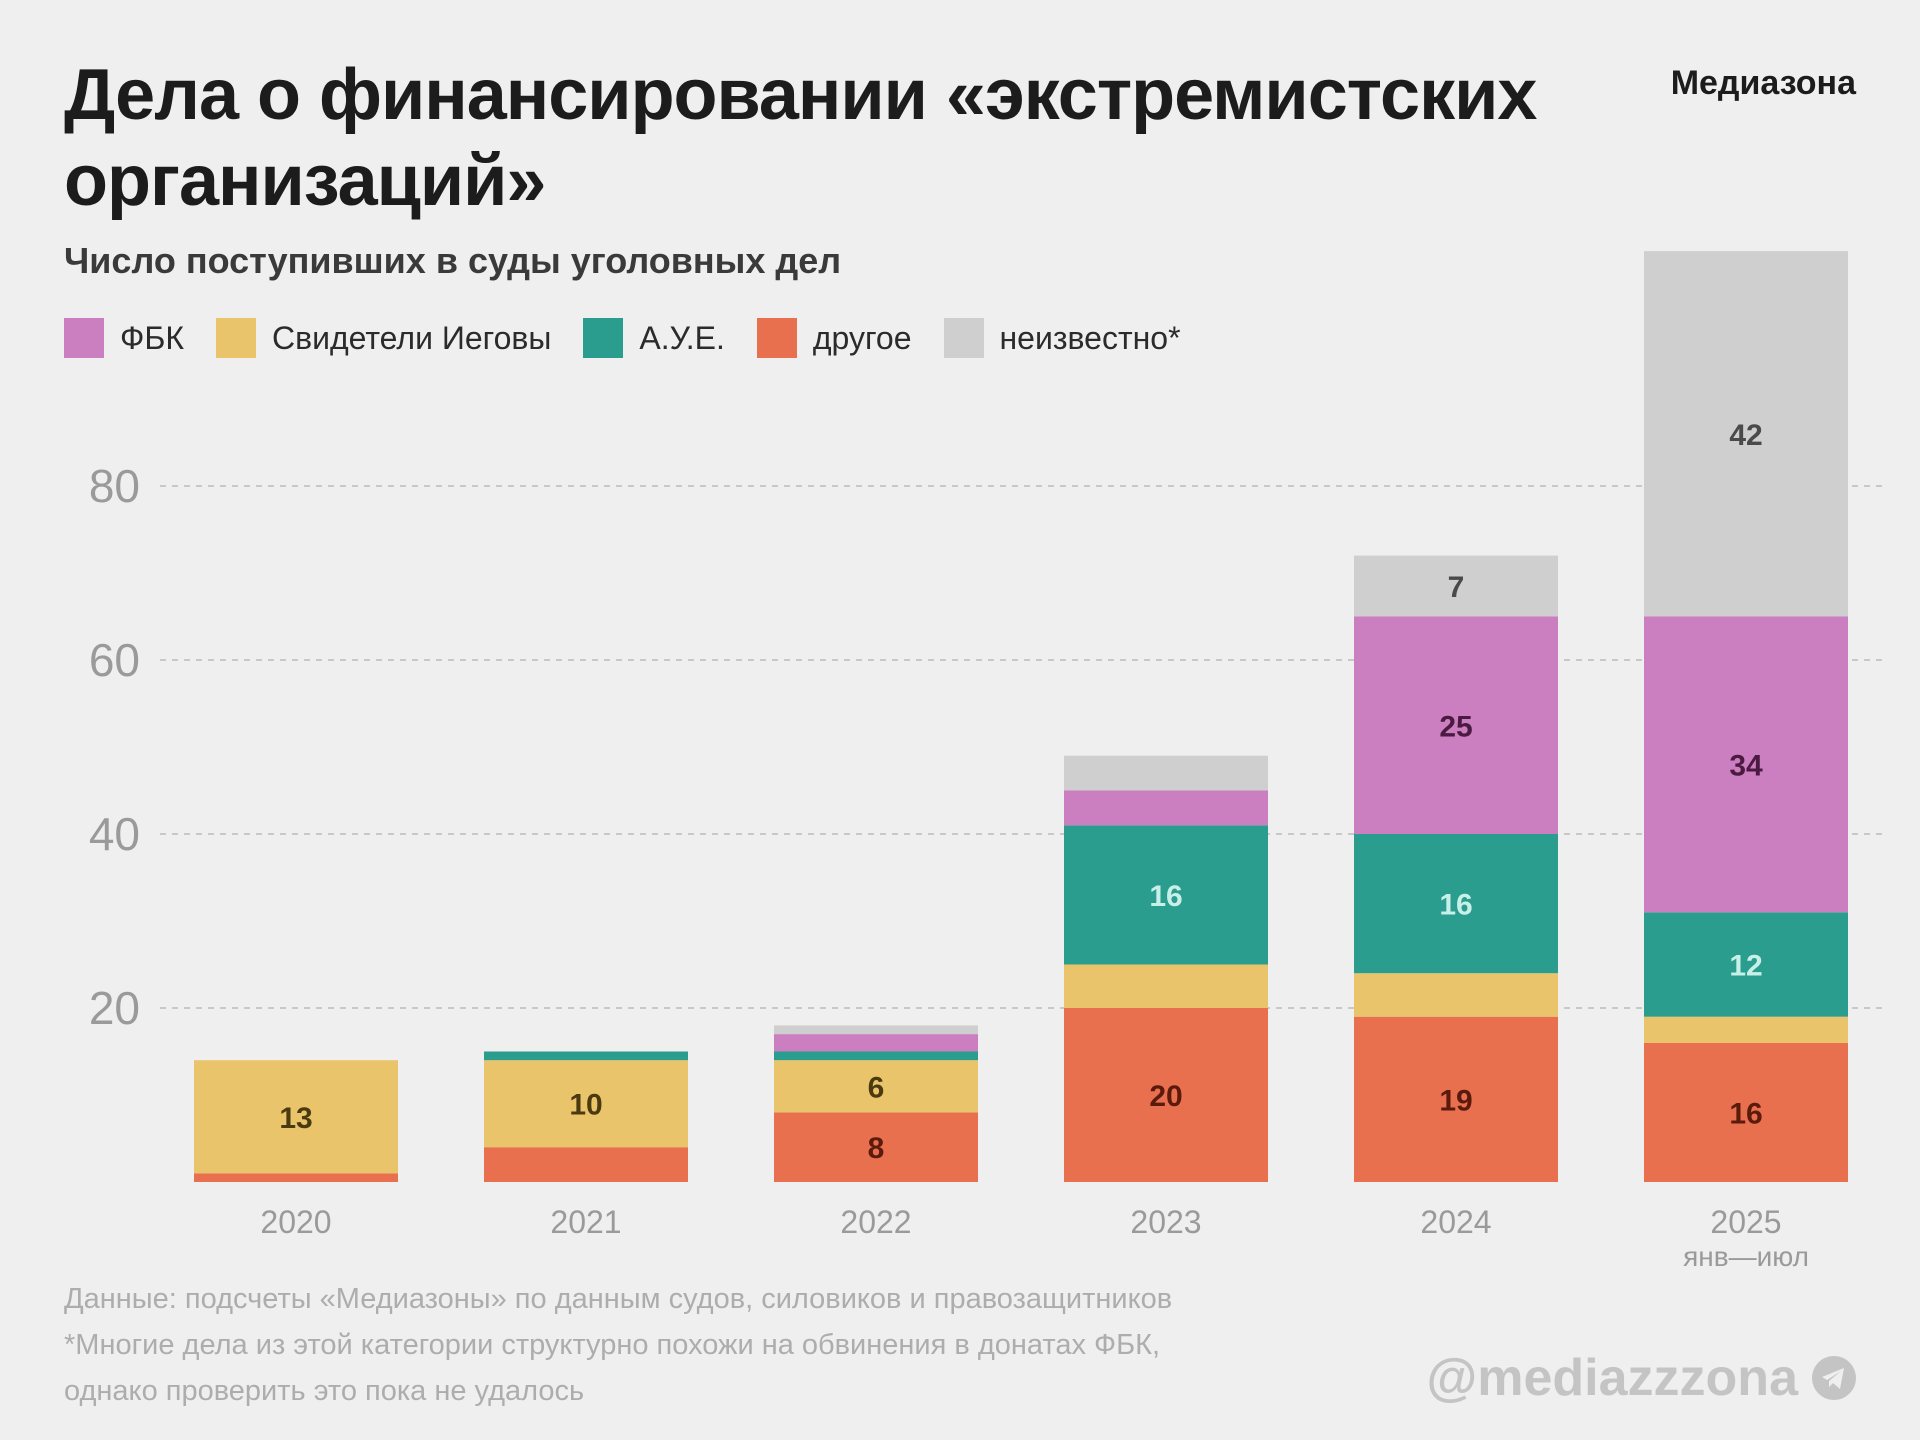 This screenshot has height=1440, width=1920. I want to click on x-tick-label-2024: 2024, so click(1455, 1222).